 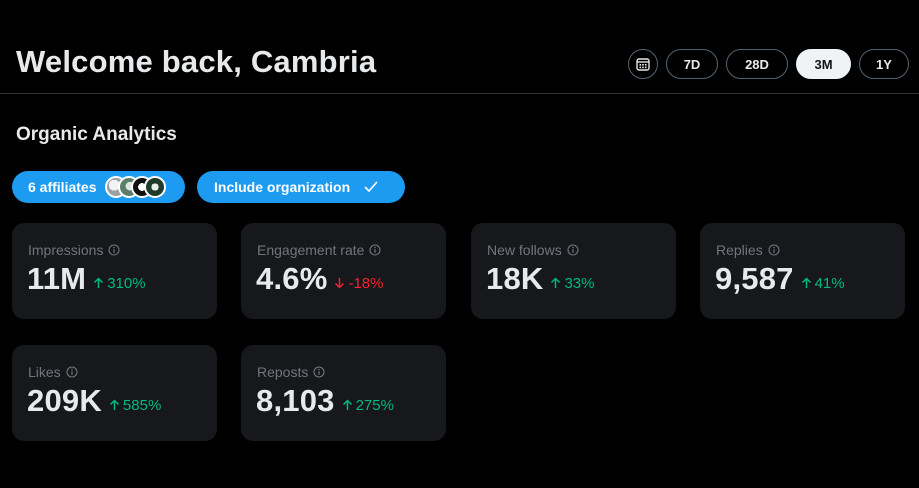 I want to click on arrow-down-icon, so click(x=339, y=283).